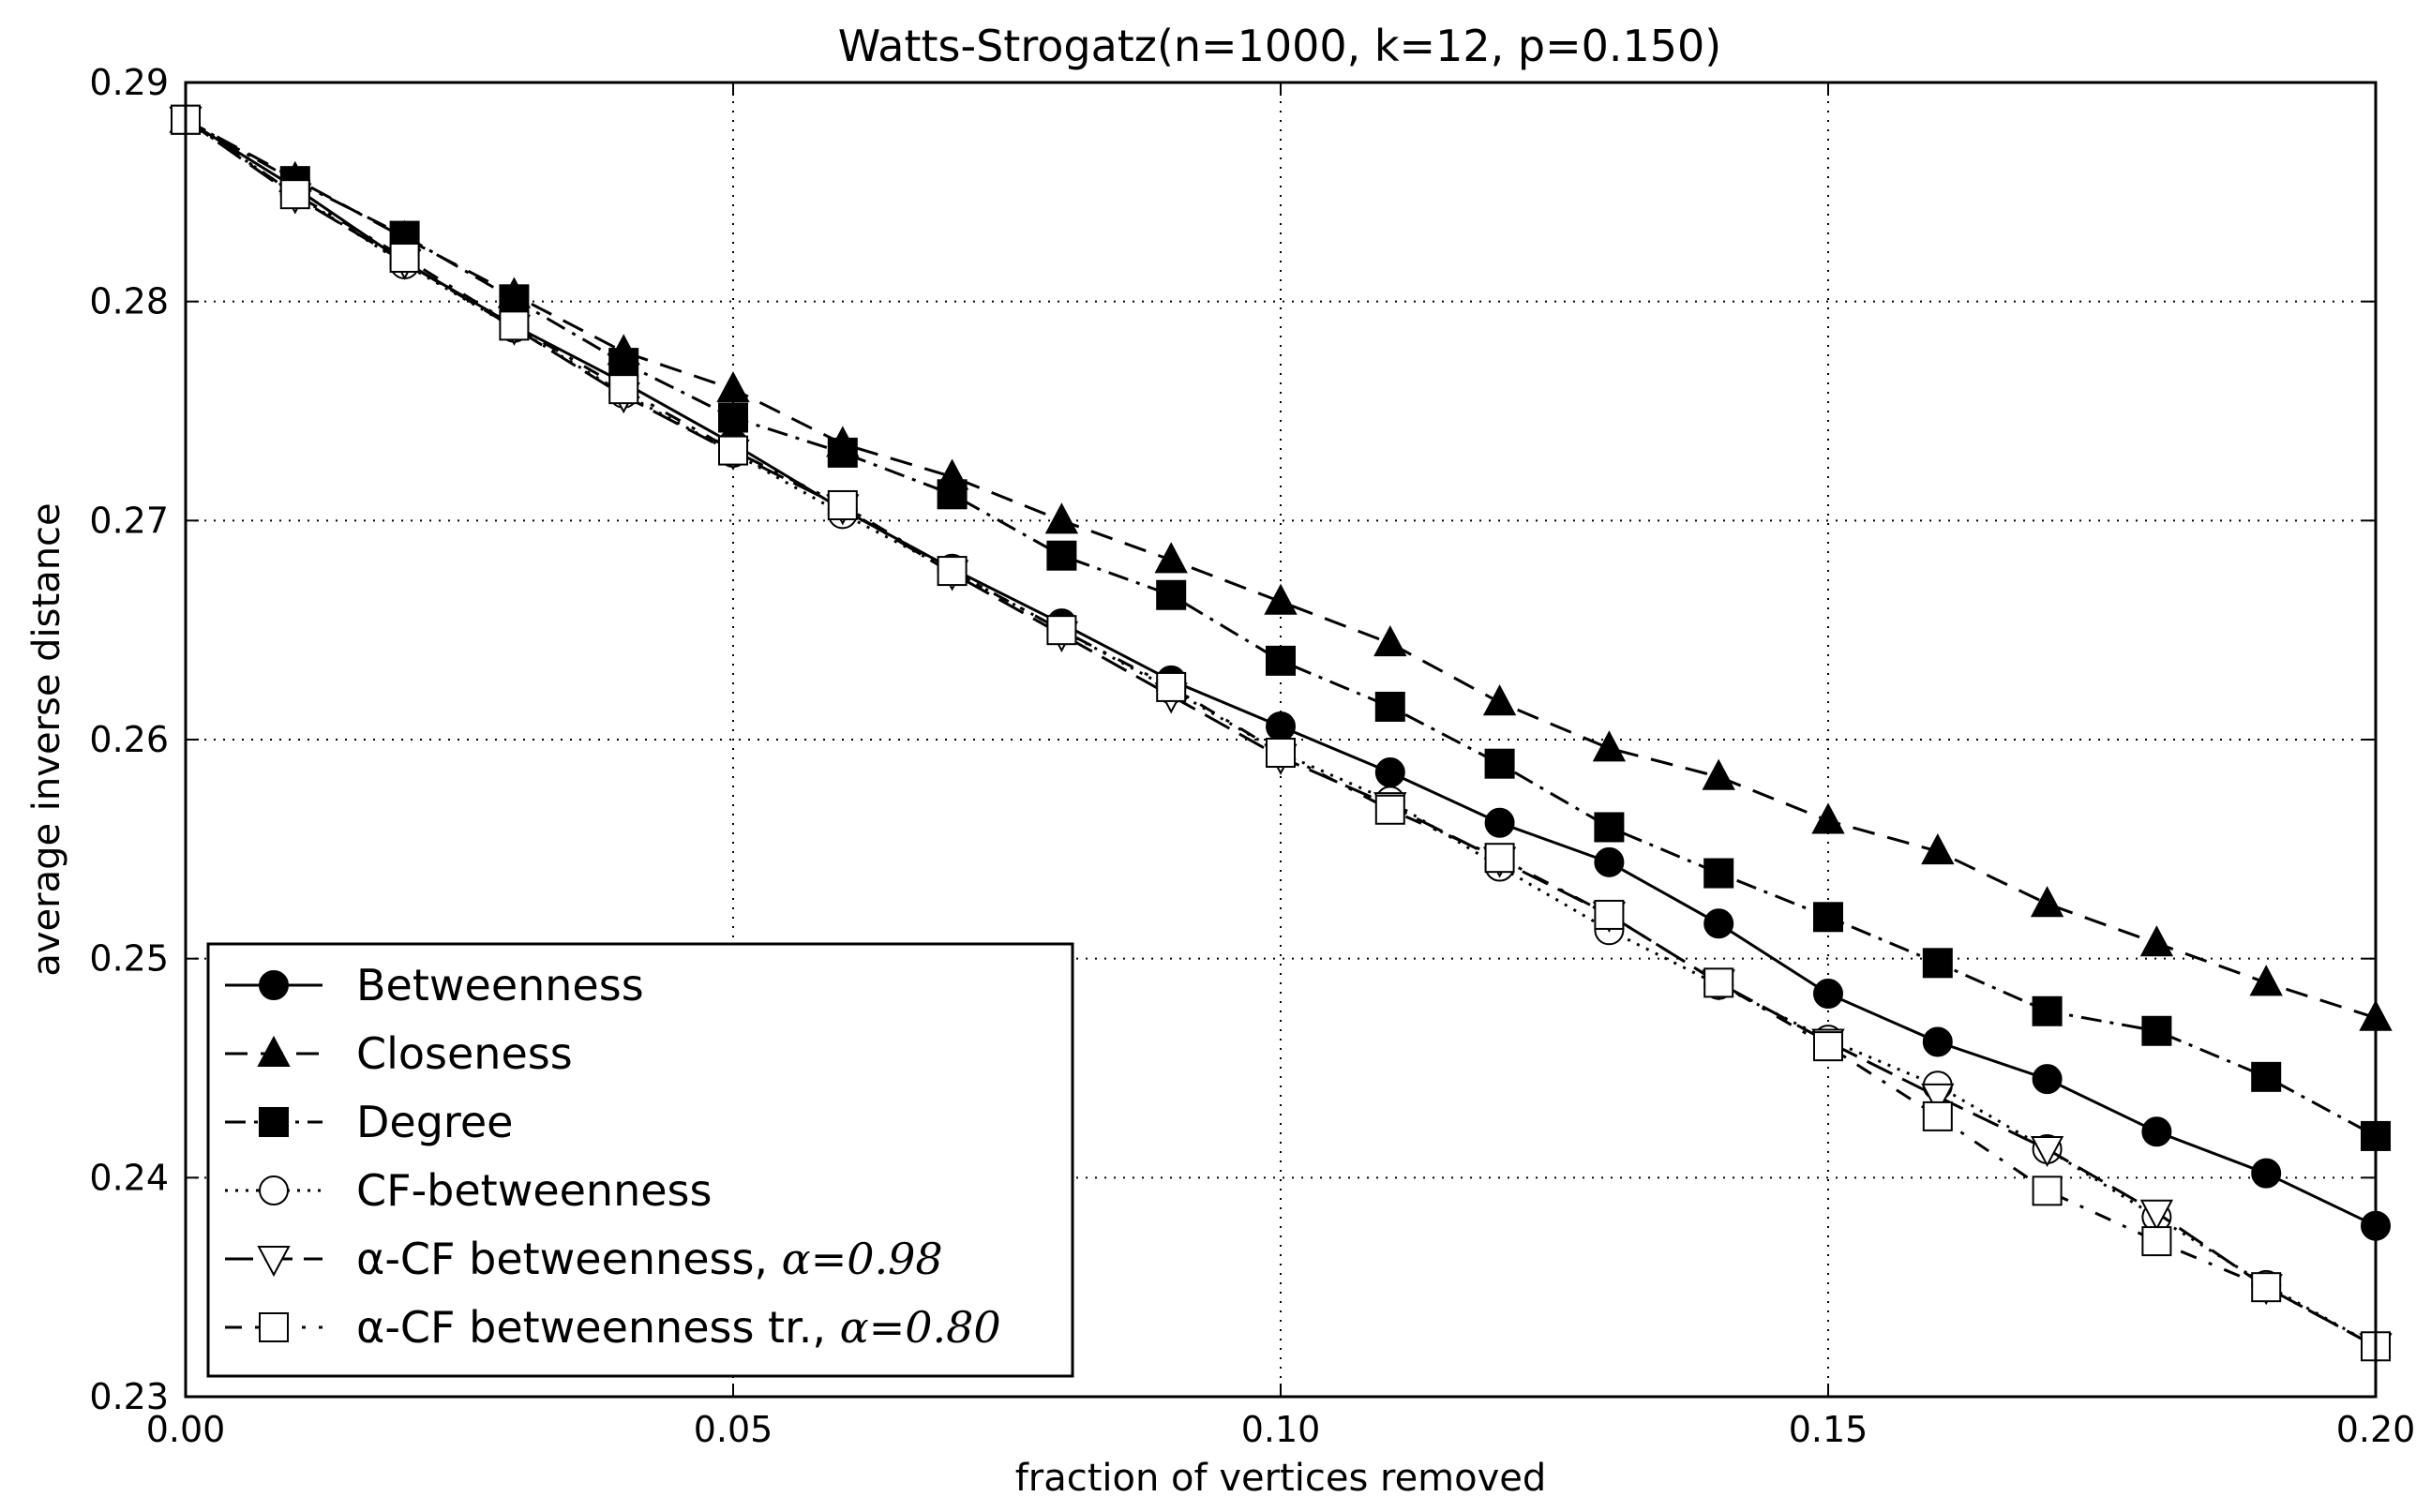  What do you see at coordinates (678, 1328) in the screenshot?
I see `legend-label: α-CF betweenness tr., α=0.80` at bounding box center [678, 1328].